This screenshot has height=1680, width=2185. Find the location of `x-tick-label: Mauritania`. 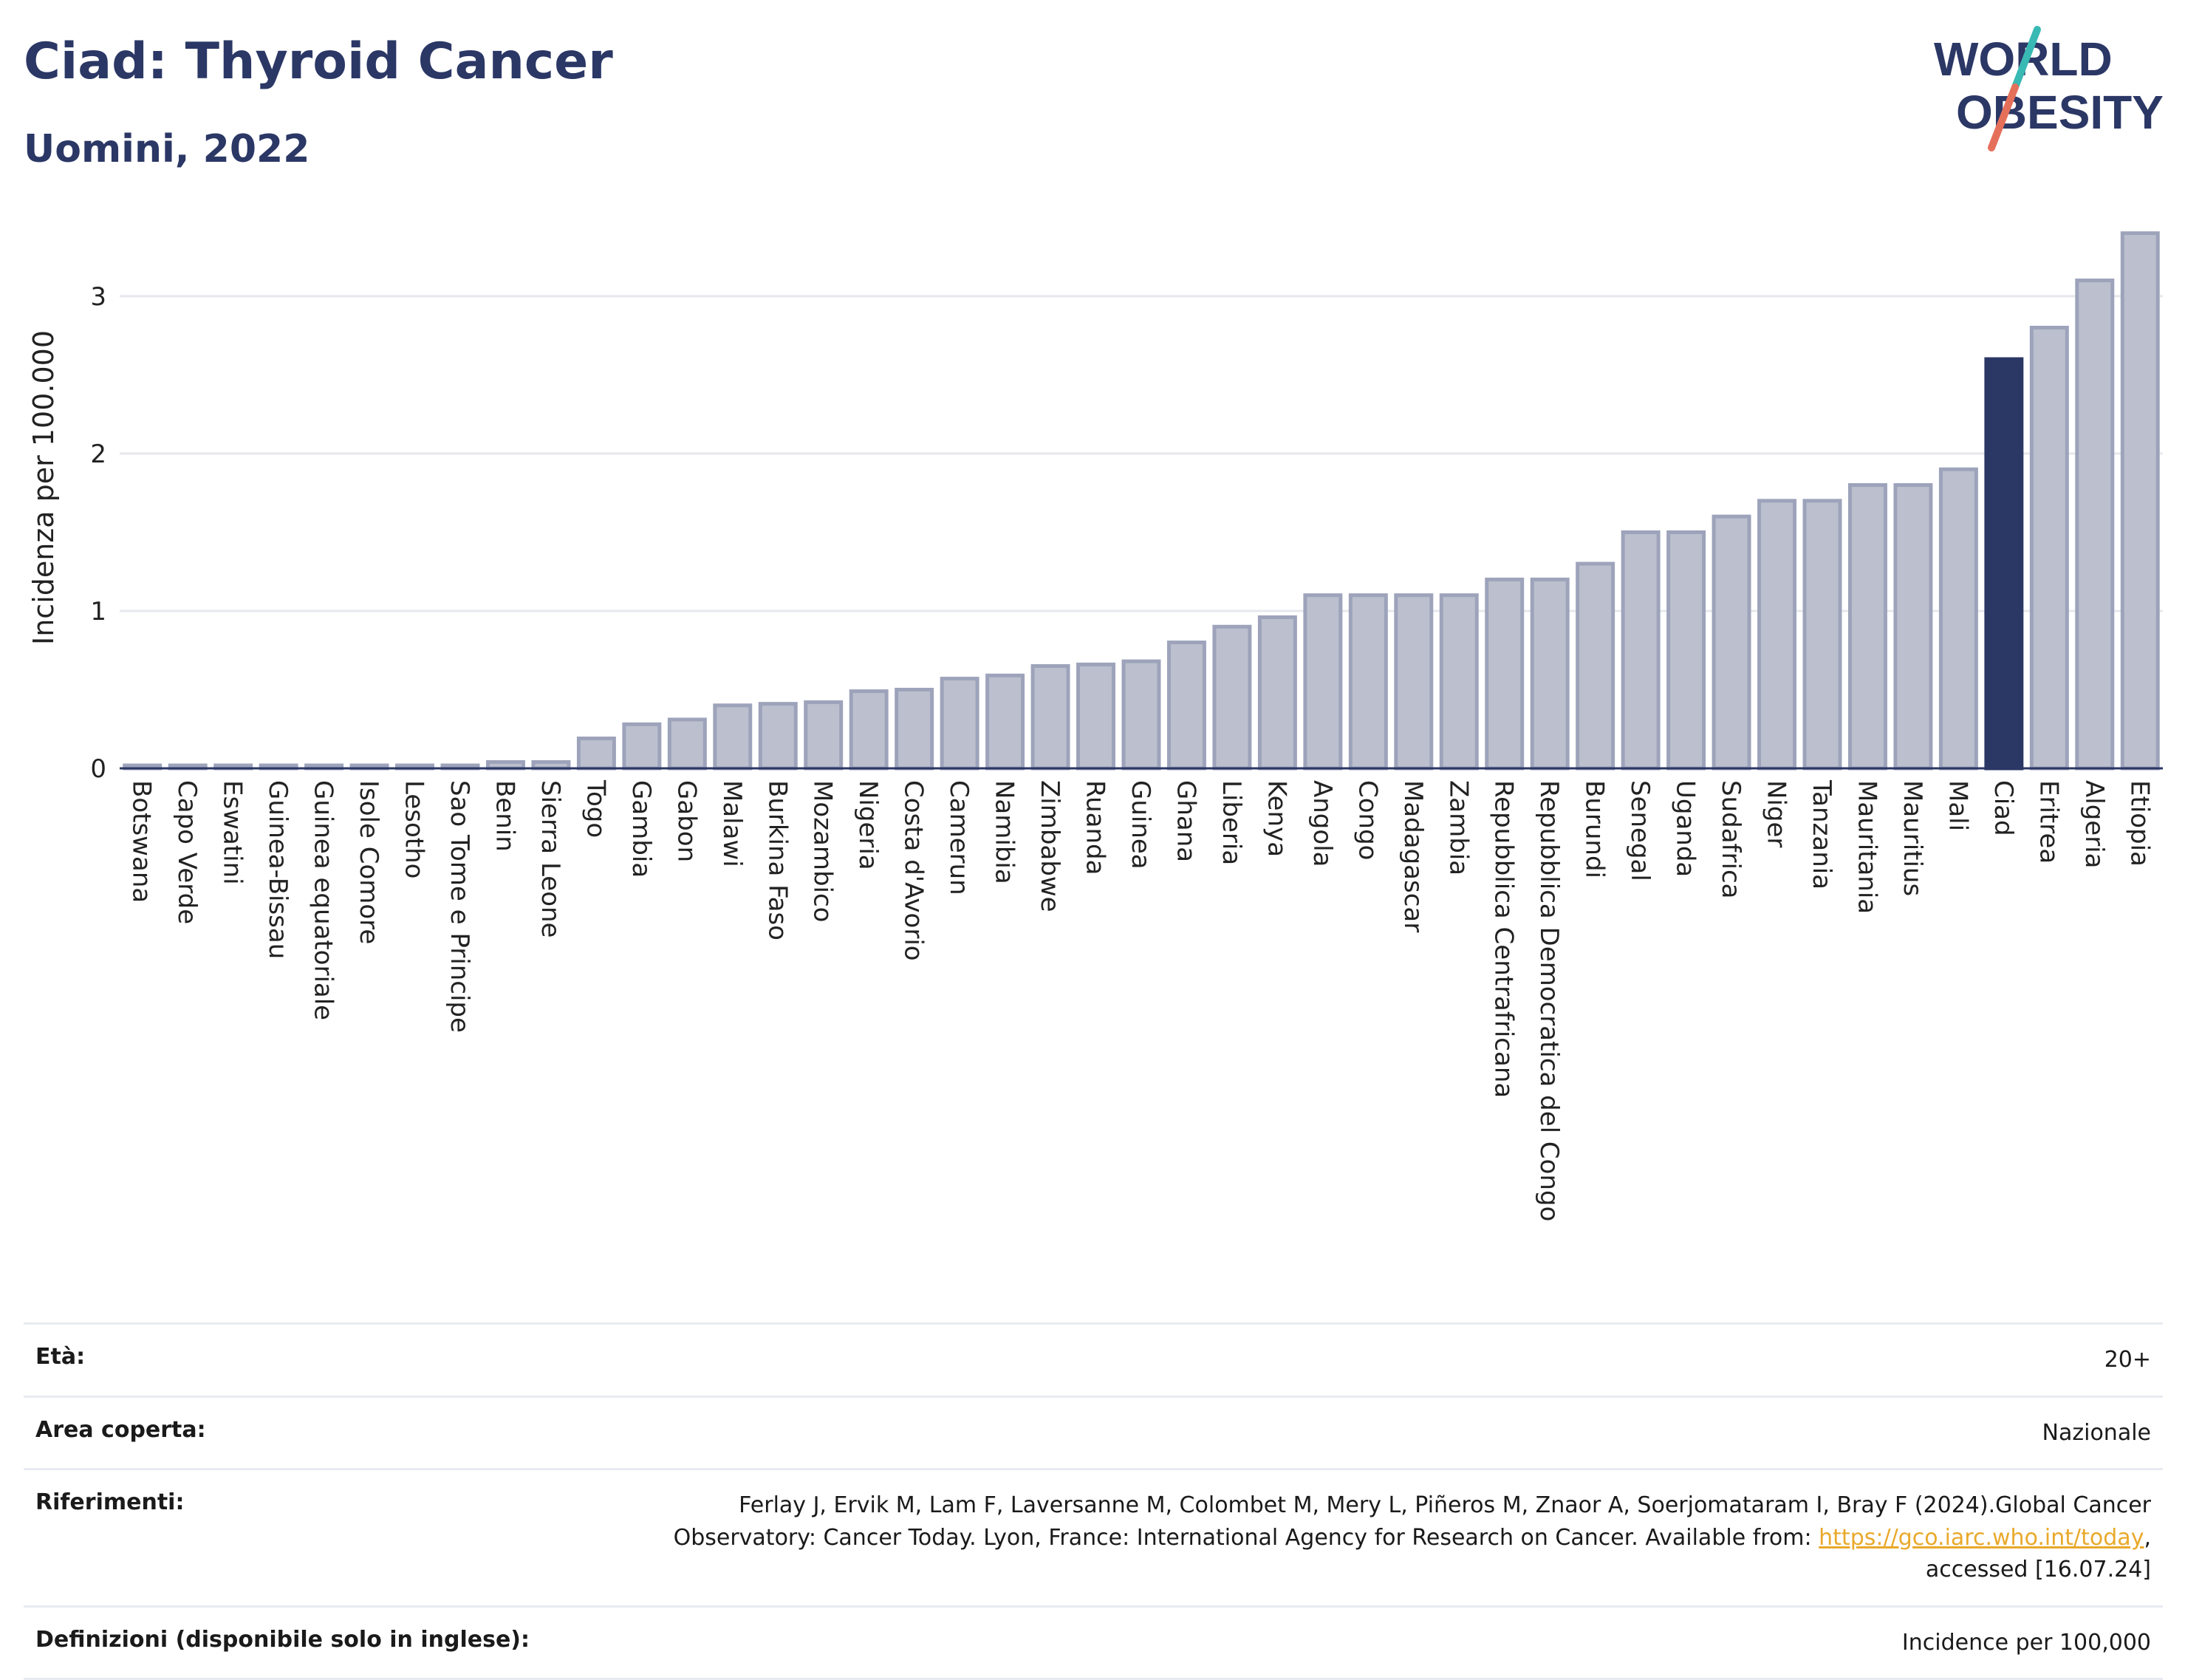

x-tick-label: Mauritania is located at coordinates (1866, 847).